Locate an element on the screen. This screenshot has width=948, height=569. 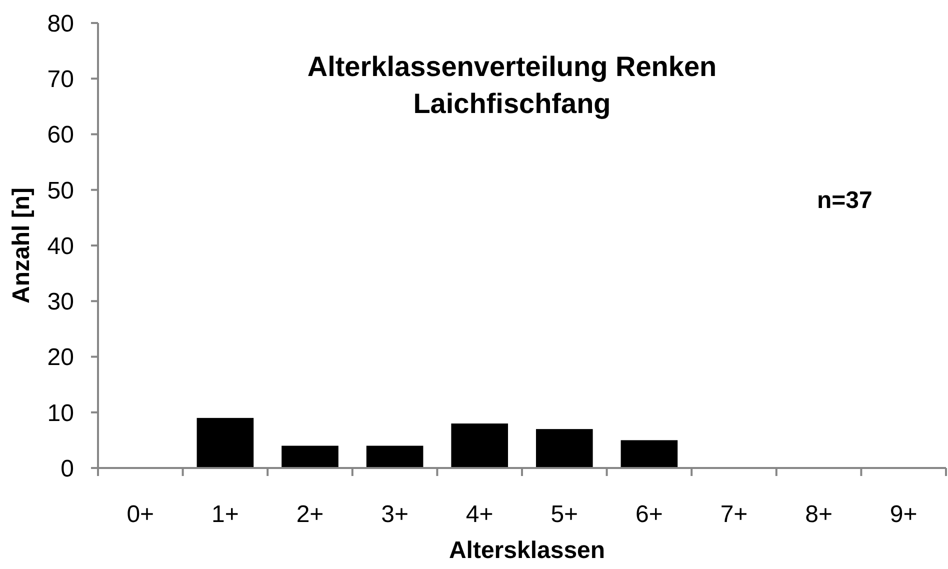
x-tick-label: 2+ is located at coordinates (310, 514).